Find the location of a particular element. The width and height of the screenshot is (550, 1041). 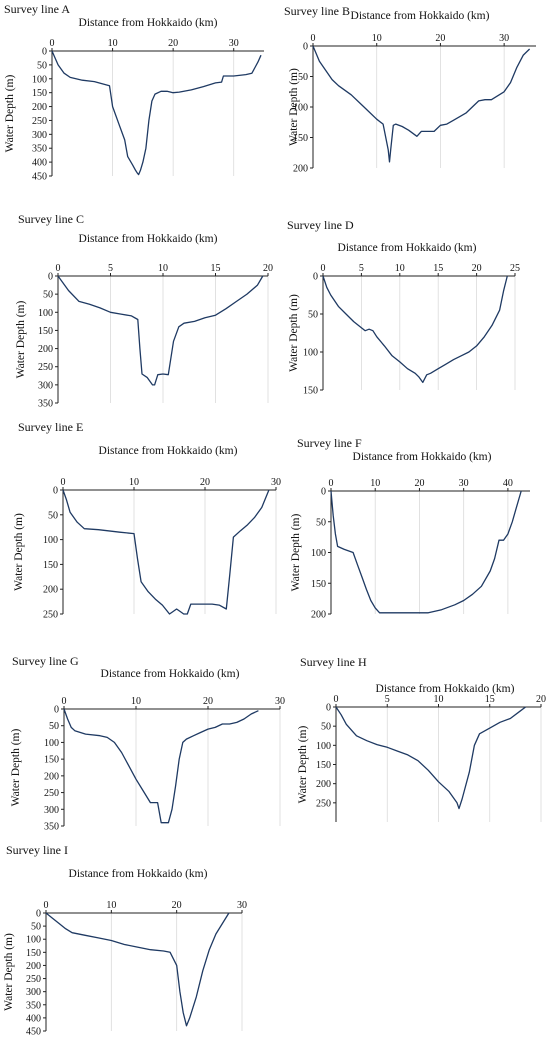

survey-line-a-y-tick-label-350: 350 is located at coordinates (39, 149).